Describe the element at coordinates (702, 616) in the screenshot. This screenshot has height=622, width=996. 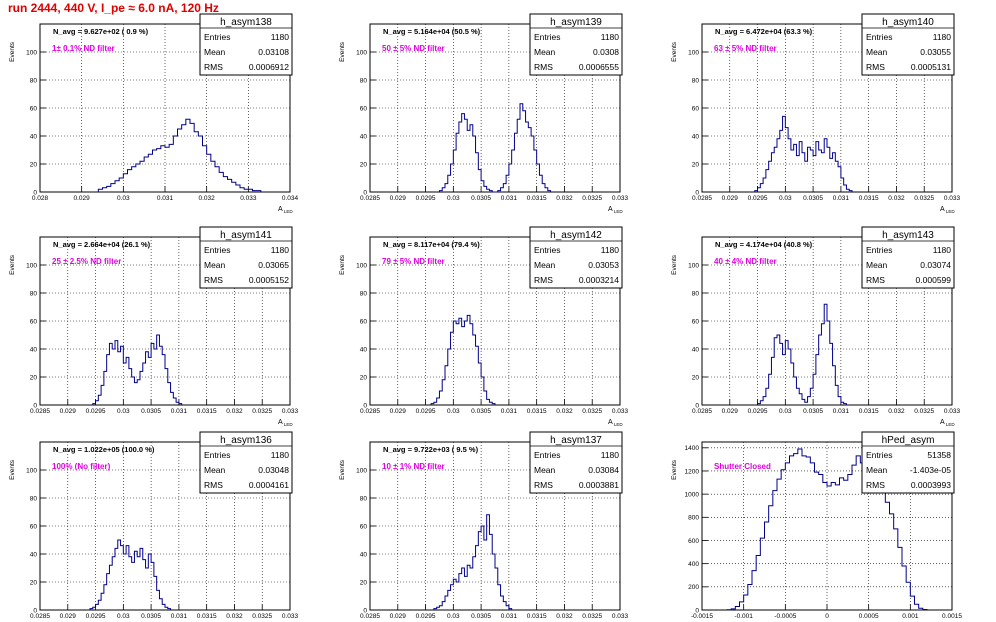
I see `x-tick-label: -0.0015` at that location.